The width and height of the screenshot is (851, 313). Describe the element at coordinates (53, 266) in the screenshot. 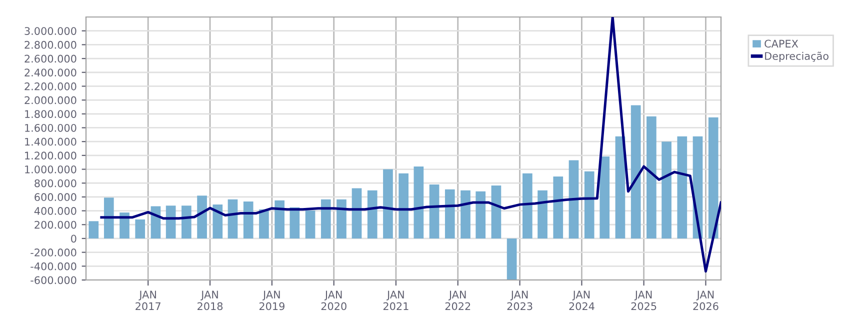

I see `y-tick-label: -400.000` at that location.